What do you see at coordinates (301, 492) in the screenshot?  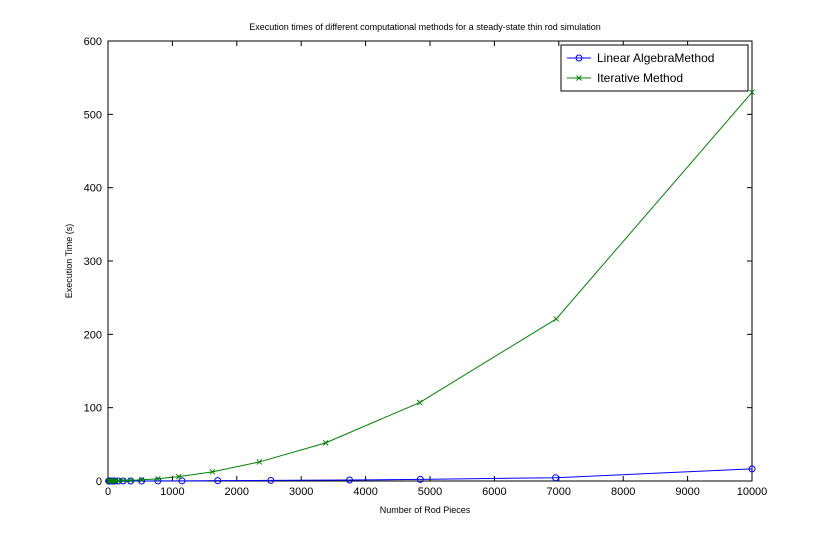 I see `x-tick-label: 3000` at bounding box center [301, 492].